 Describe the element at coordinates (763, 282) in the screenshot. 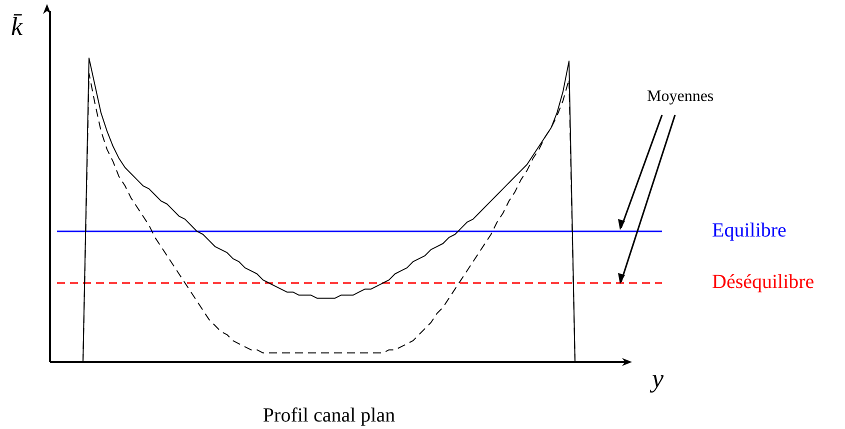

I see `ref-line-label: Déséquilibre` at that location.